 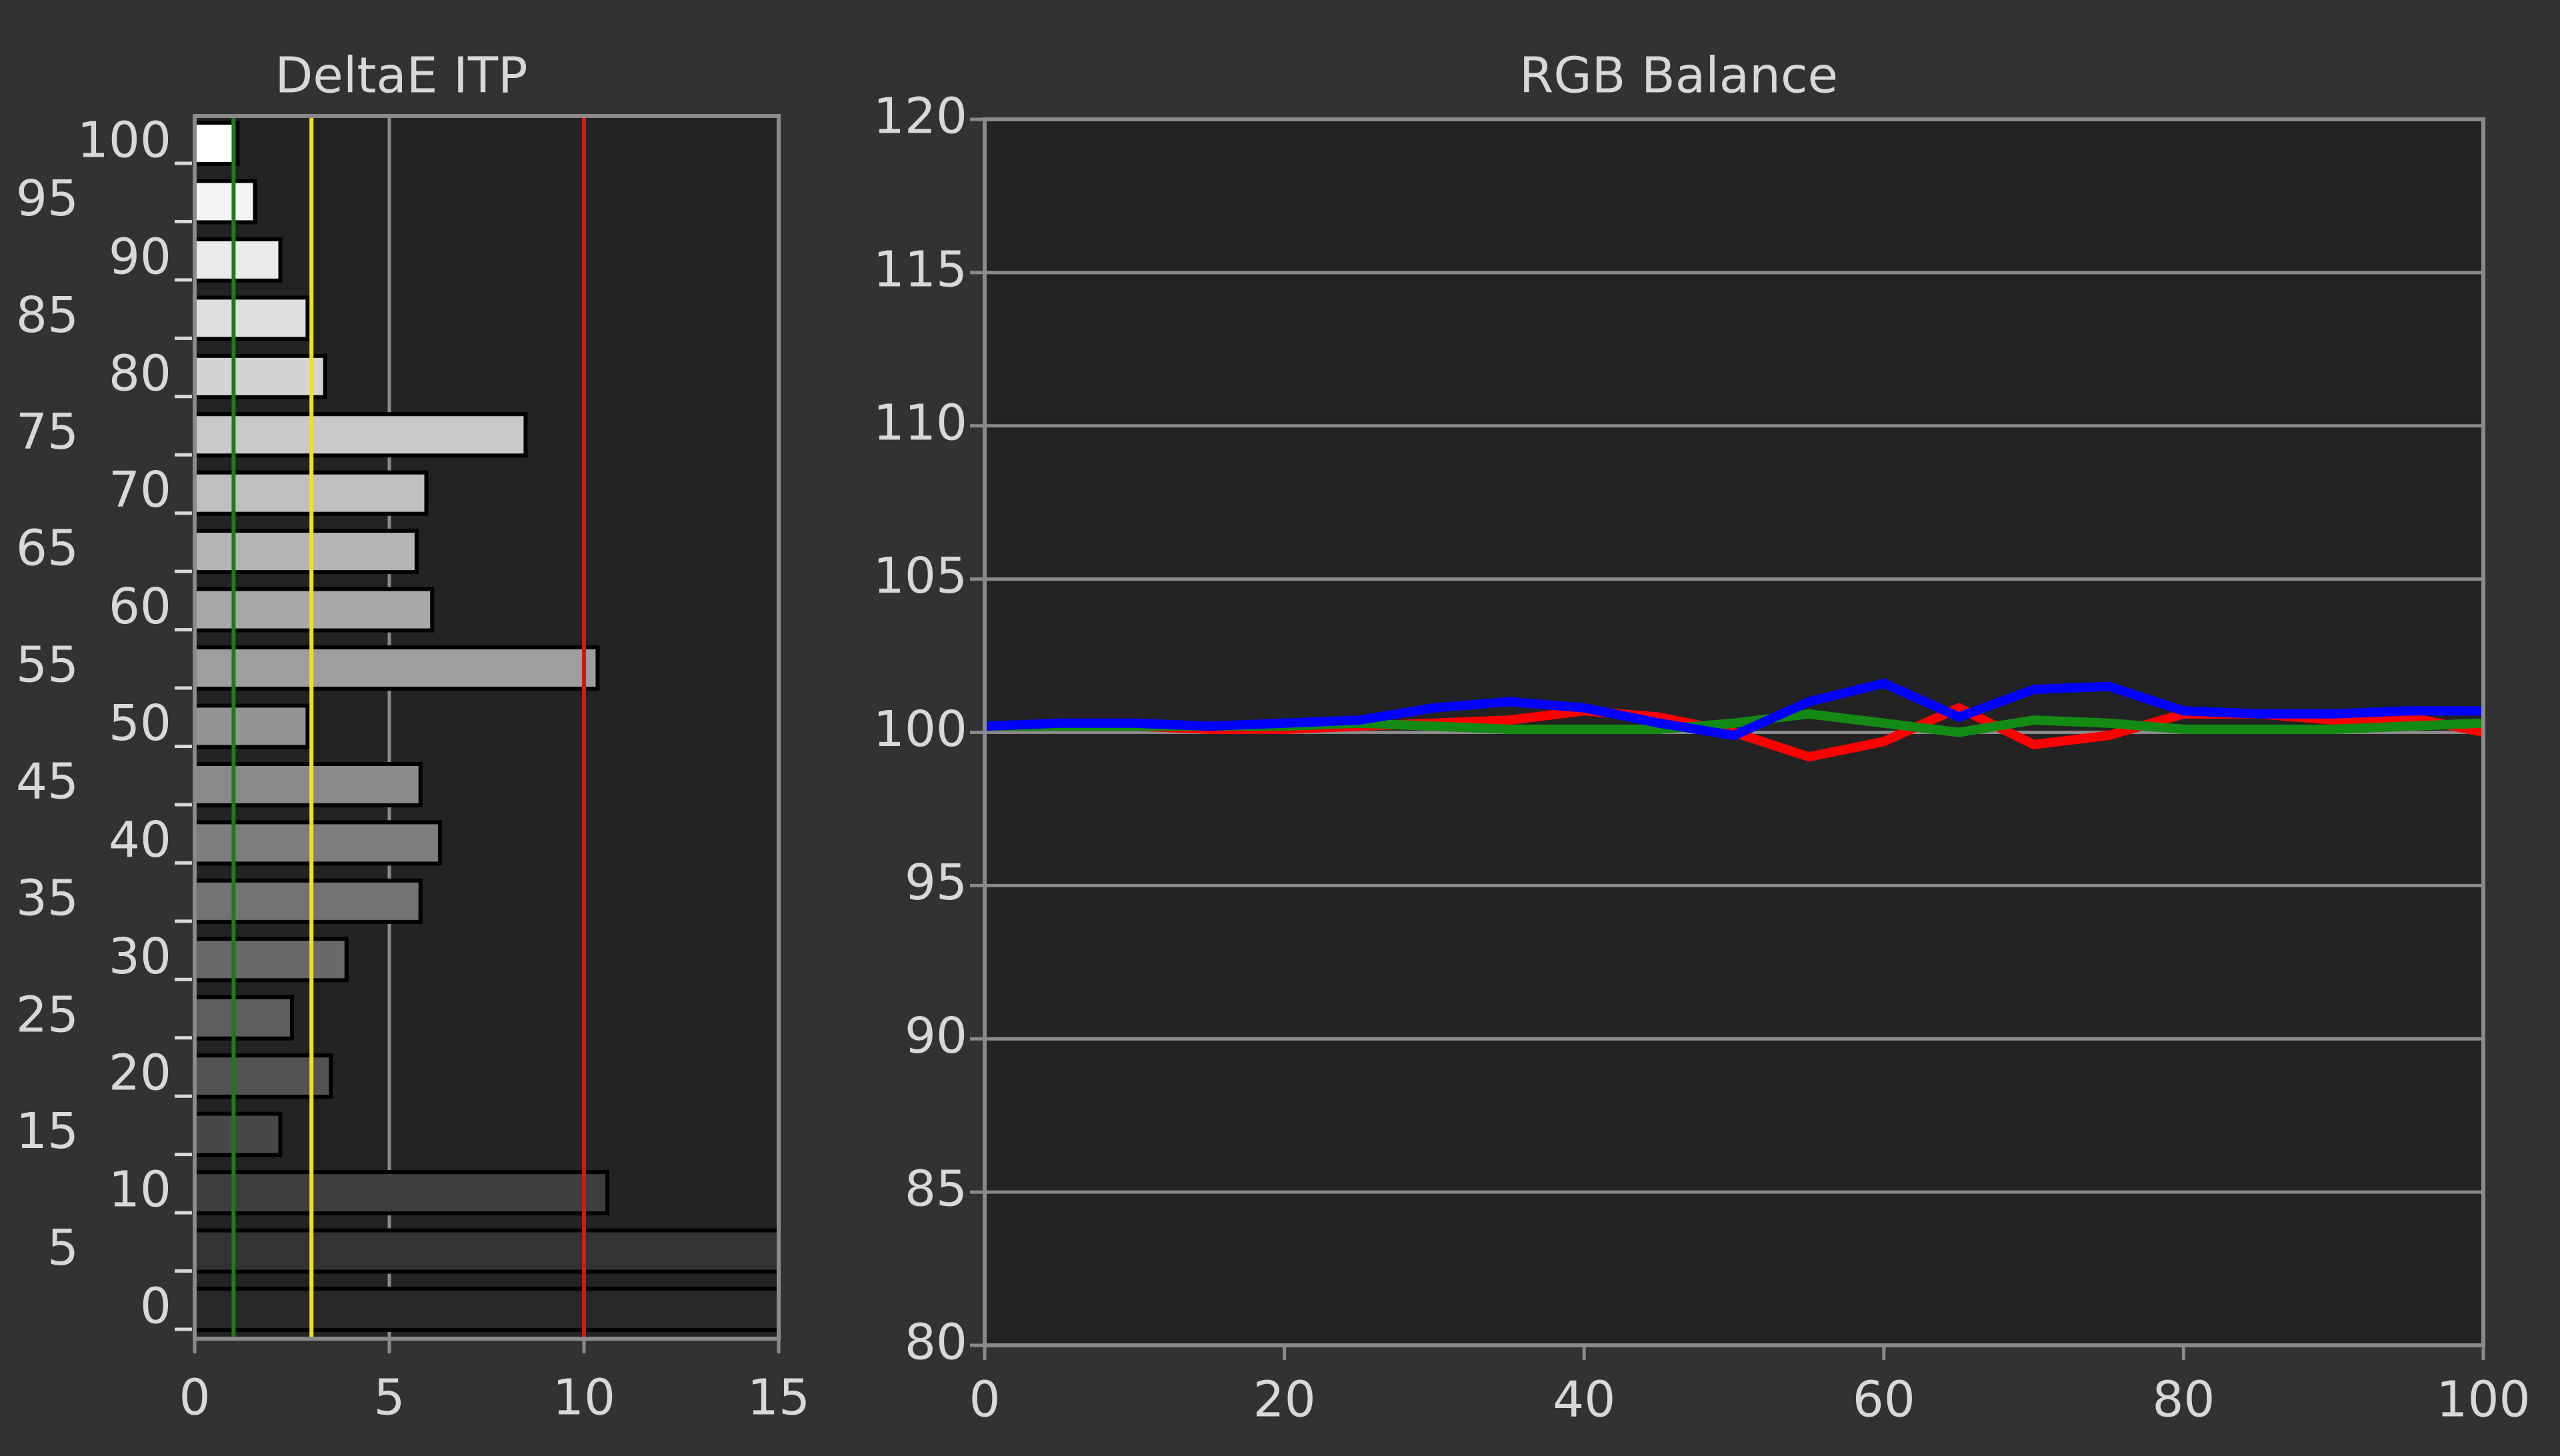 What do you see at coordinates (155, 1306) in the screenshot?
I see `y-tick-label: 0` at bounding box center [155, 1306].